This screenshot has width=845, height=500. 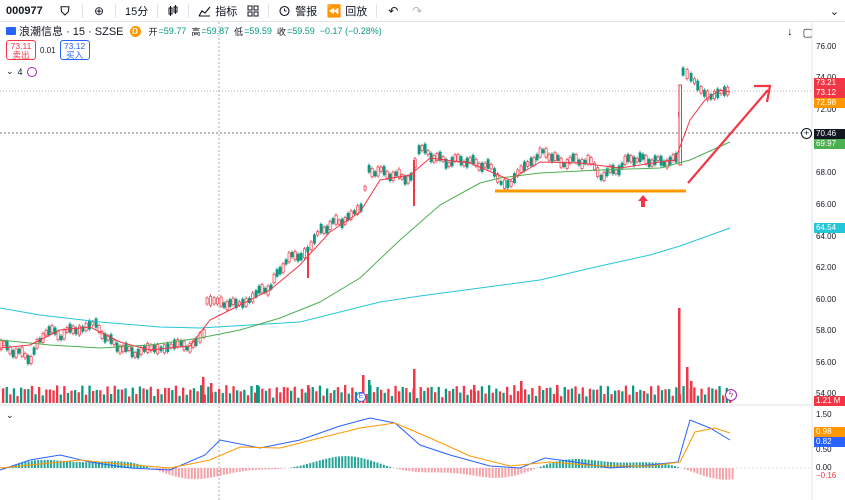 What do you see at coordinates (807, 33) in the screenshot?
I see `fullscreen-icon: ▢` at bounding box center [807, 33].